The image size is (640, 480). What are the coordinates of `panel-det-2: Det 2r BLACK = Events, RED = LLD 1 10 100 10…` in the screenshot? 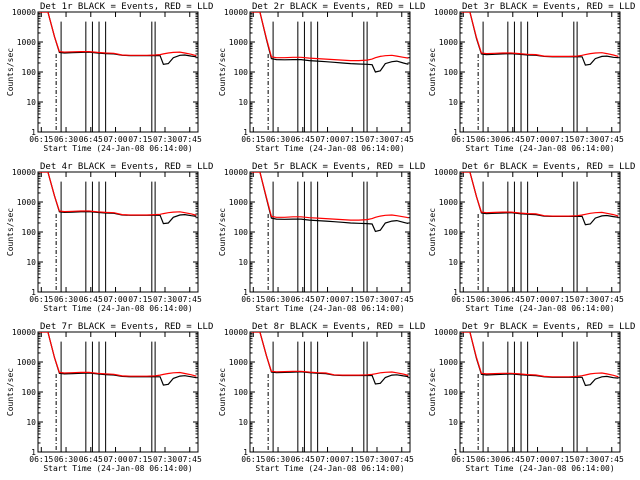 It's located at (321, 77).